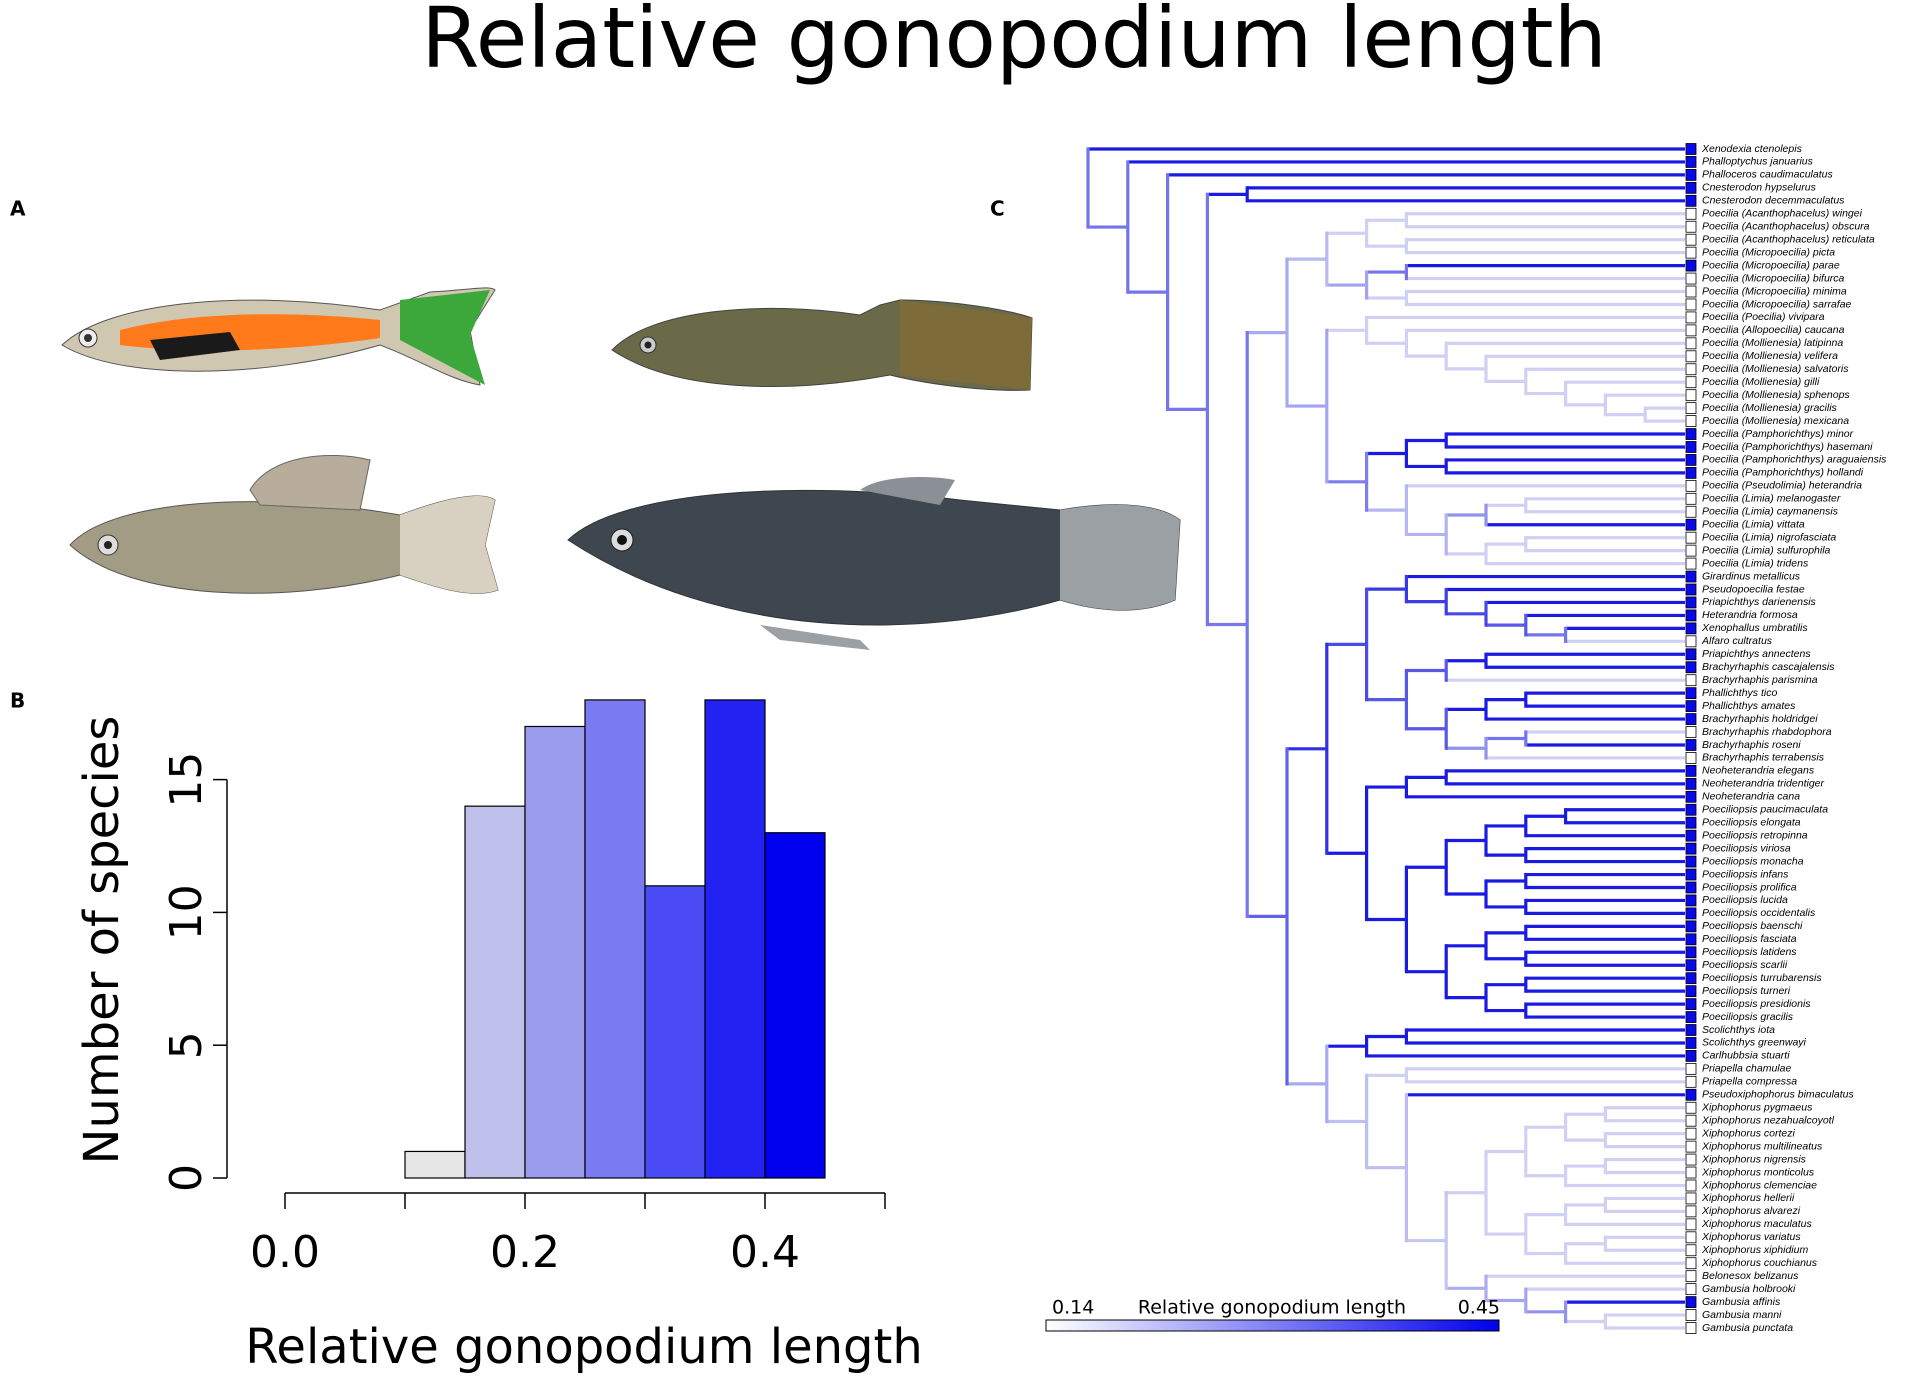 This screenshot has height=1381, width=1928. Describe the element at coordinates (17, 701) in the screenshot. I see `panel-label: B` at that location.